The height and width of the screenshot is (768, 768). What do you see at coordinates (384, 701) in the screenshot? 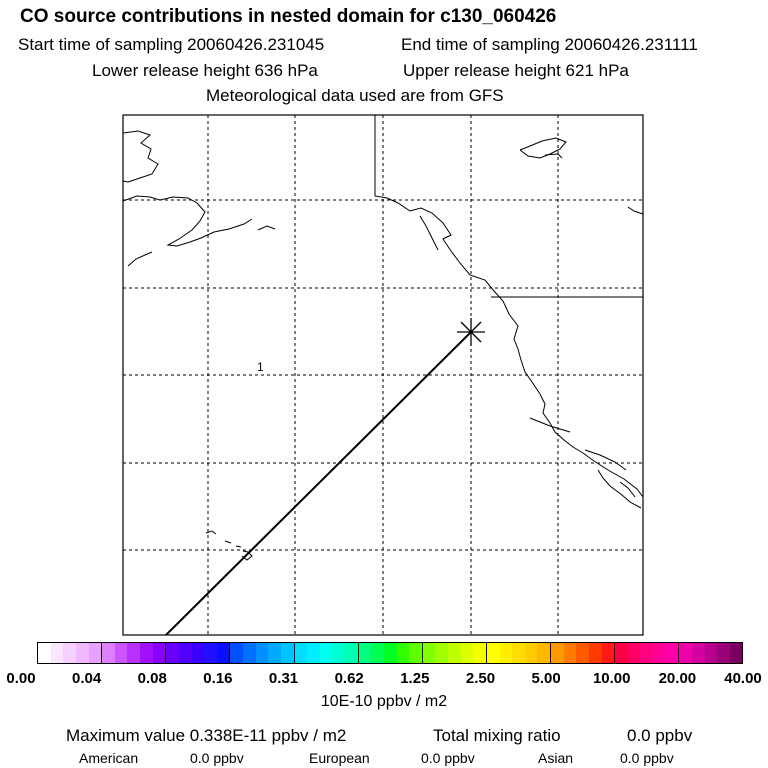
I see `color-scale-units: 10E-10 ppbv / m2` at bounding box center [384, 701].